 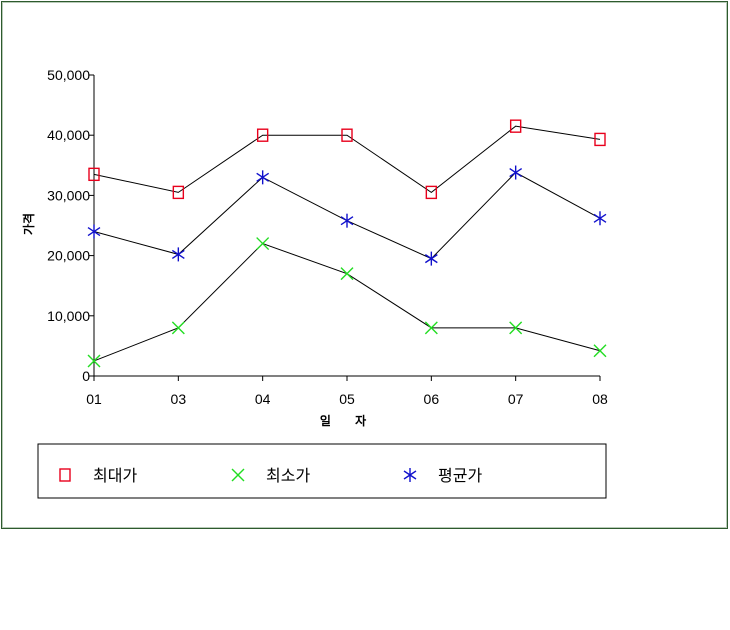 I want to click on legend-item: 최대가, so click(x=98, y=475).